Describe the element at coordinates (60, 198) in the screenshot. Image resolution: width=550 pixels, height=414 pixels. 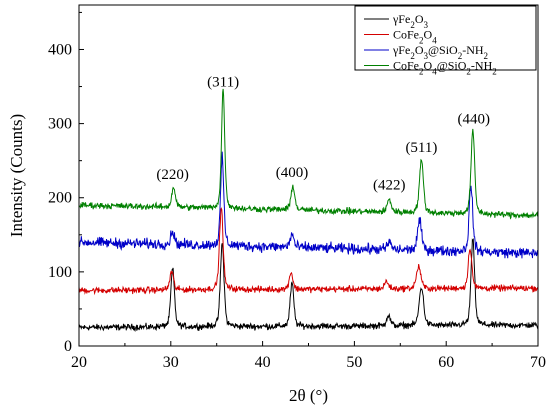
I see `y-tick-label: 200` at that location.